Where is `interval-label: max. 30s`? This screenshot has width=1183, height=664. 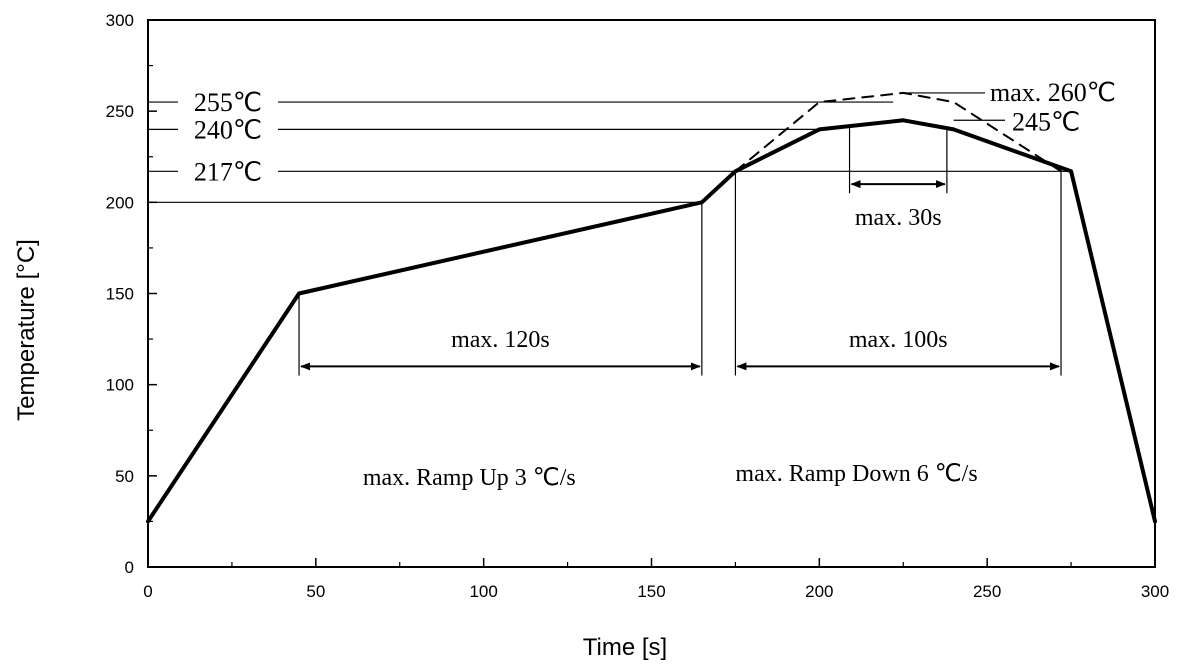
interval-label: max. 30s is located at coordinates (898, 218).